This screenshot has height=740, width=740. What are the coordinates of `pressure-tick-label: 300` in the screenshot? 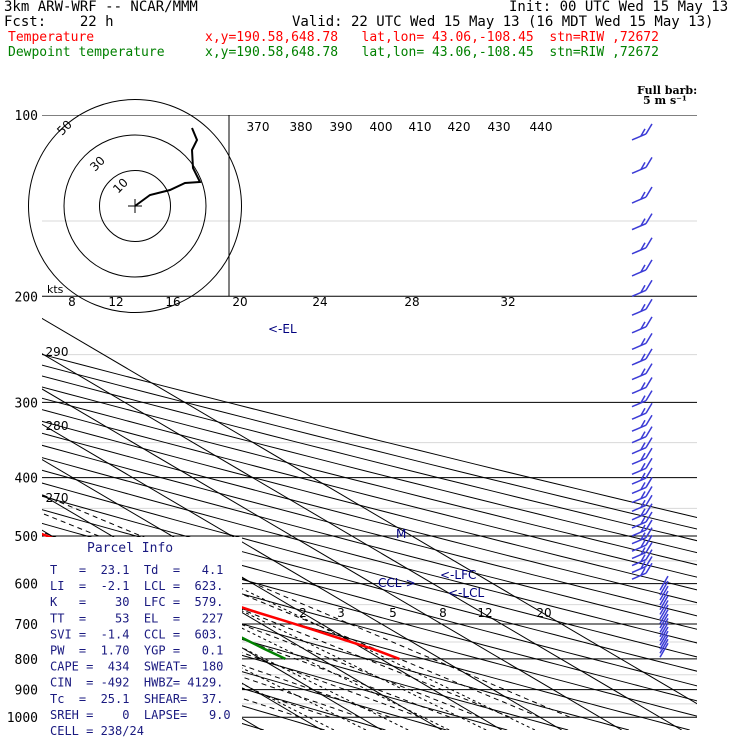 It's located at (26, 403).